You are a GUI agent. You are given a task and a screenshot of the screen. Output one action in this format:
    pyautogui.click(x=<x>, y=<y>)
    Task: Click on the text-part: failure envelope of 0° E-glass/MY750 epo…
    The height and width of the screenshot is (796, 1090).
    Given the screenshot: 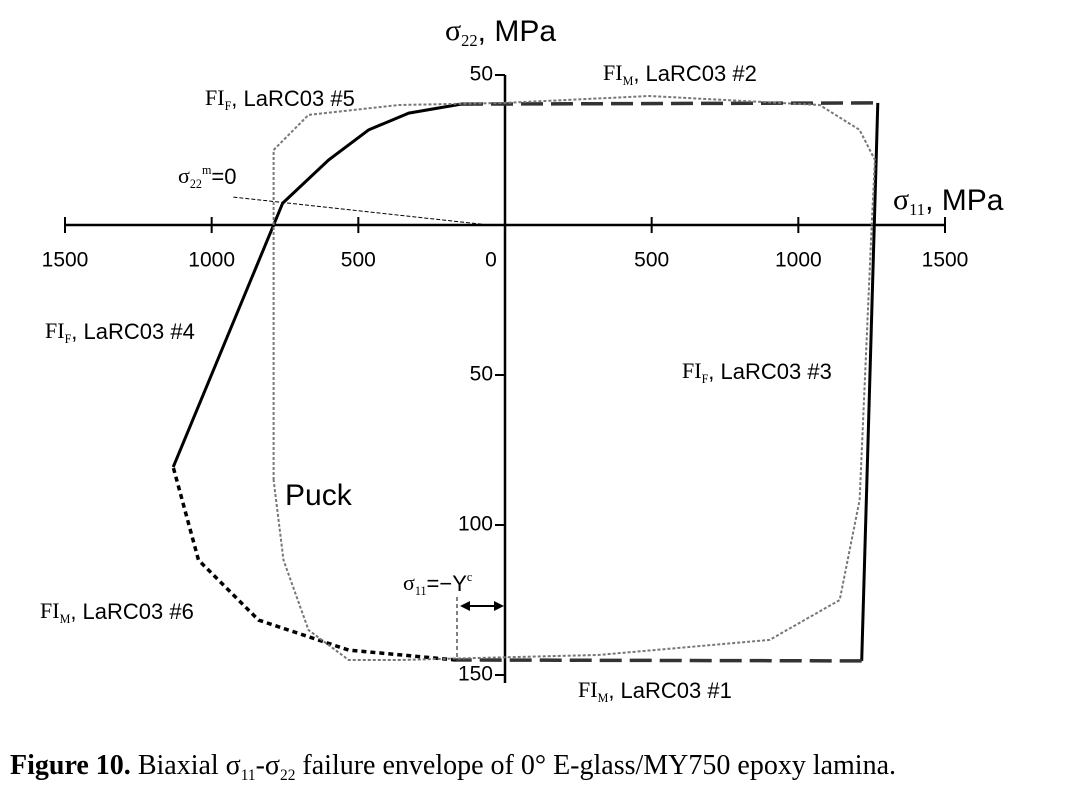 What is the action you would take?
    pyautogui.click(x=595, y=765)
    